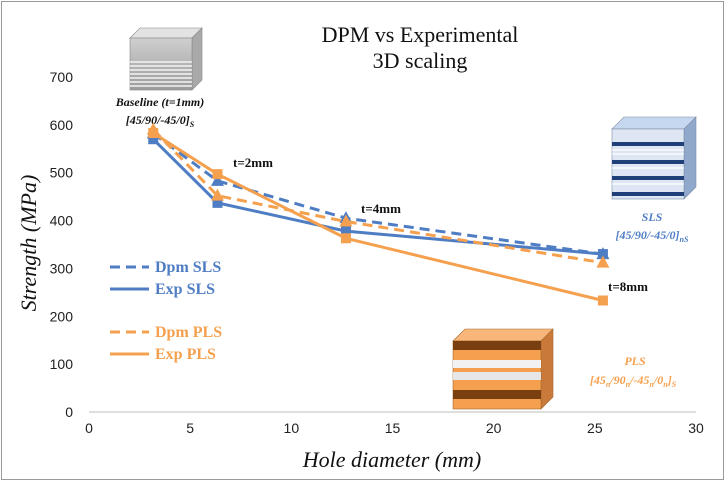 This screenshot has width=727, height=483. Describe the element at coordinates (628, 286) in the screenshot. I see `annotation-t-8mm: t=8mm` at that location.